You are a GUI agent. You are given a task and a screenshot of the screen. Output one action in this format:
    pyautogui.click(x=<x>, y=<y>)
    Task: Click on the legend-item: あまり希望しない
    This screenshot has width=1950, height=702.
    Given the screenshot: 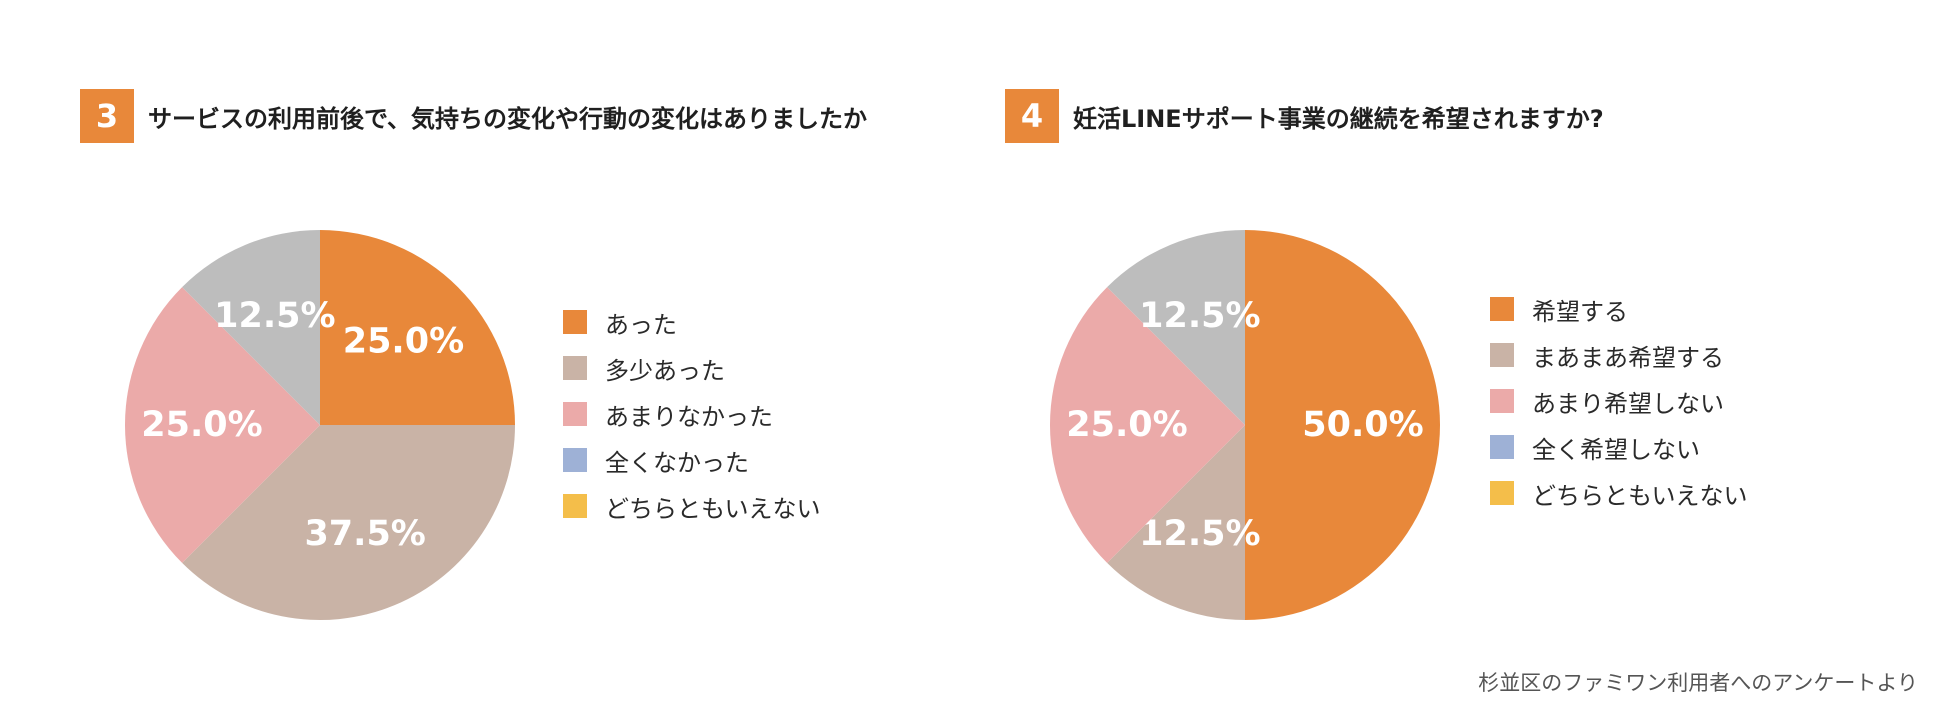 What is the action you would take?
    pyautogui.click(x=1619, y=401)
    